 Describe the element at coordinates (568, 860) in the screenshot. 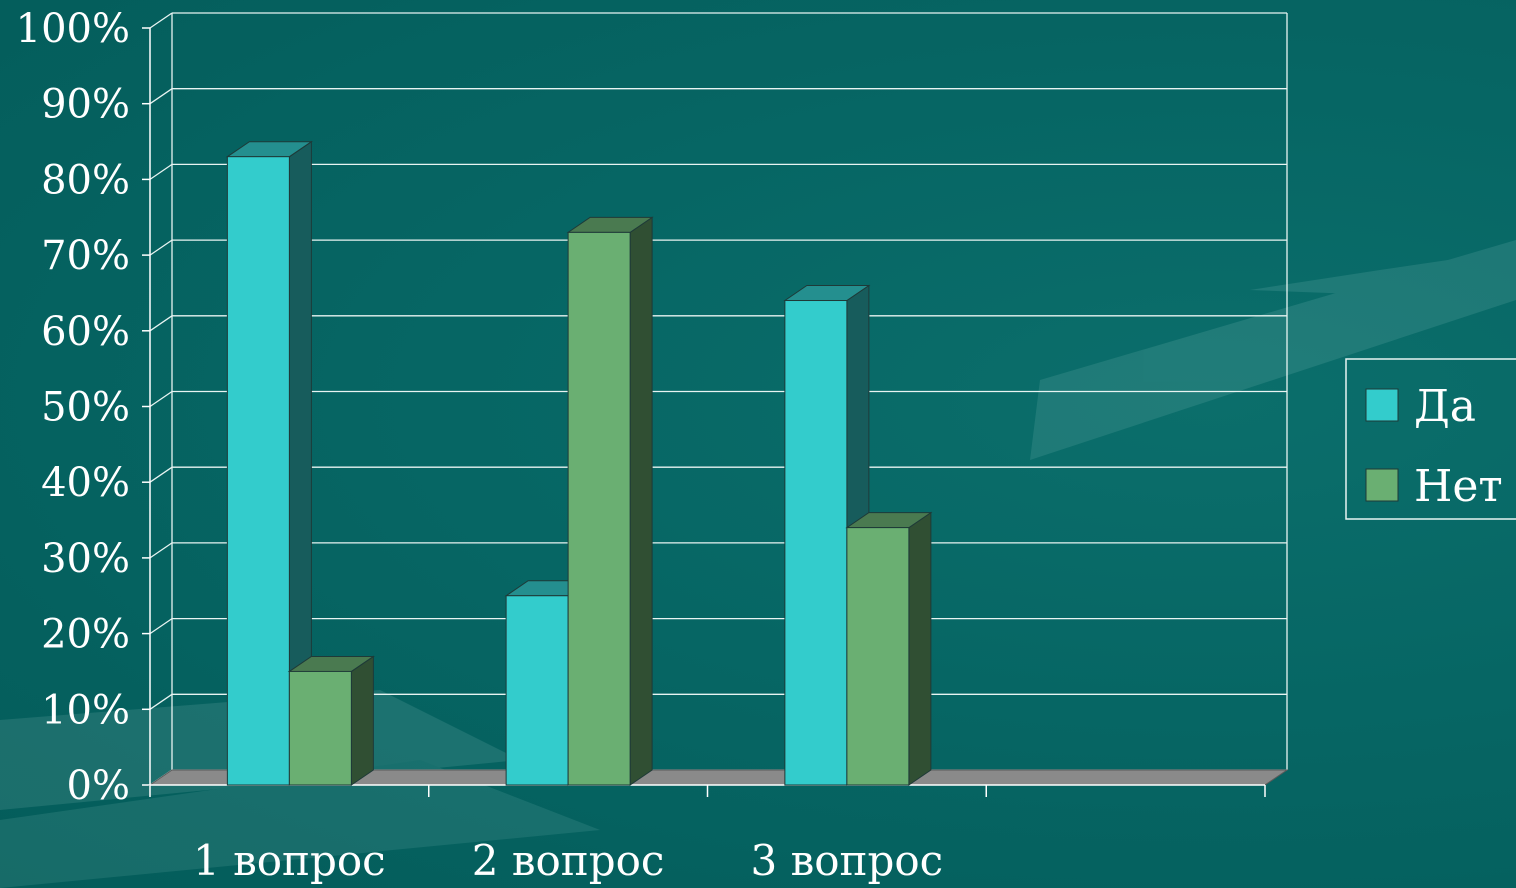

I see `category-label: 2 вопрос` at that location.